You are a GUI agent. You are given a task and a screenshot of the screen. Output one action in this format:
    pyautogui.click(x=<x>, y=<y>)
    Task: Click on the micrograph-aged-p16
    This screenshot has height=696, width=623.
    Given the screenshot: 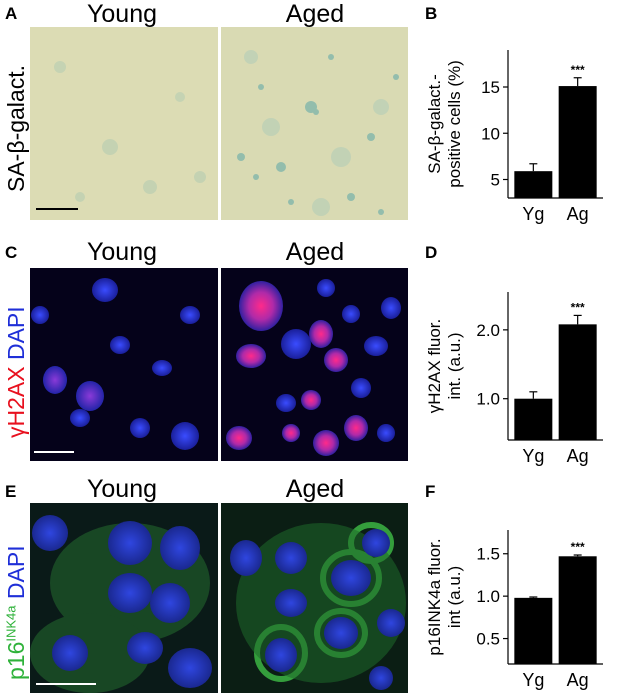 What is the action you would take?
    pyautogui.click(x=314, y=598)
    